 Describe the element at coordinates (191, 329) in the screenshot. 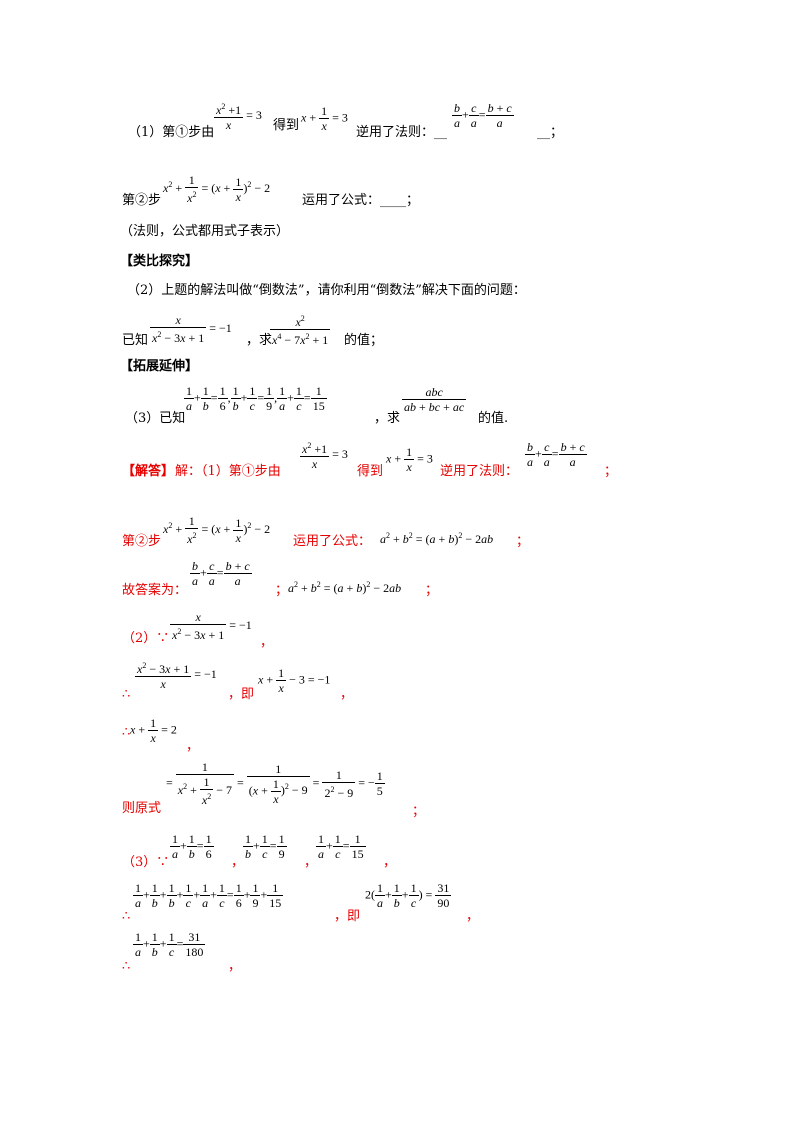

I see `formula-x-over-quadratic: x x2 − 3x + 1 = −1` at that location.